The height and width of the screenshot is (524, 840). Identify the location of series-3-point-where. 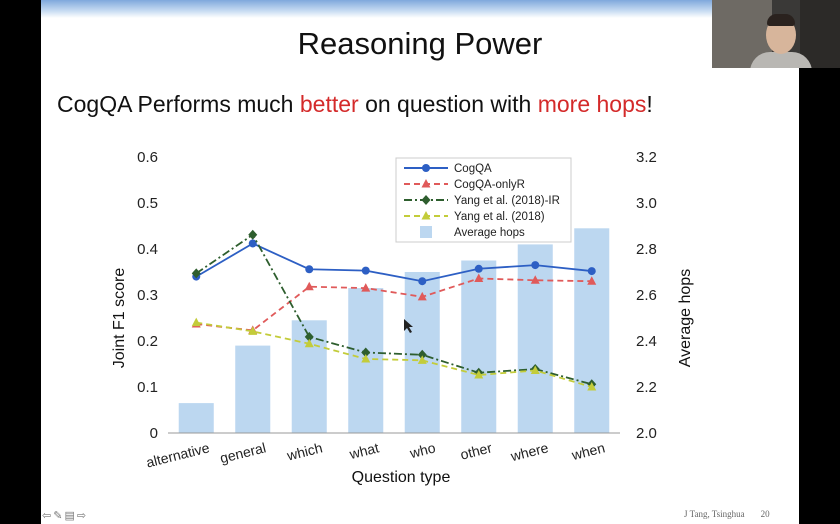
(535, 369).